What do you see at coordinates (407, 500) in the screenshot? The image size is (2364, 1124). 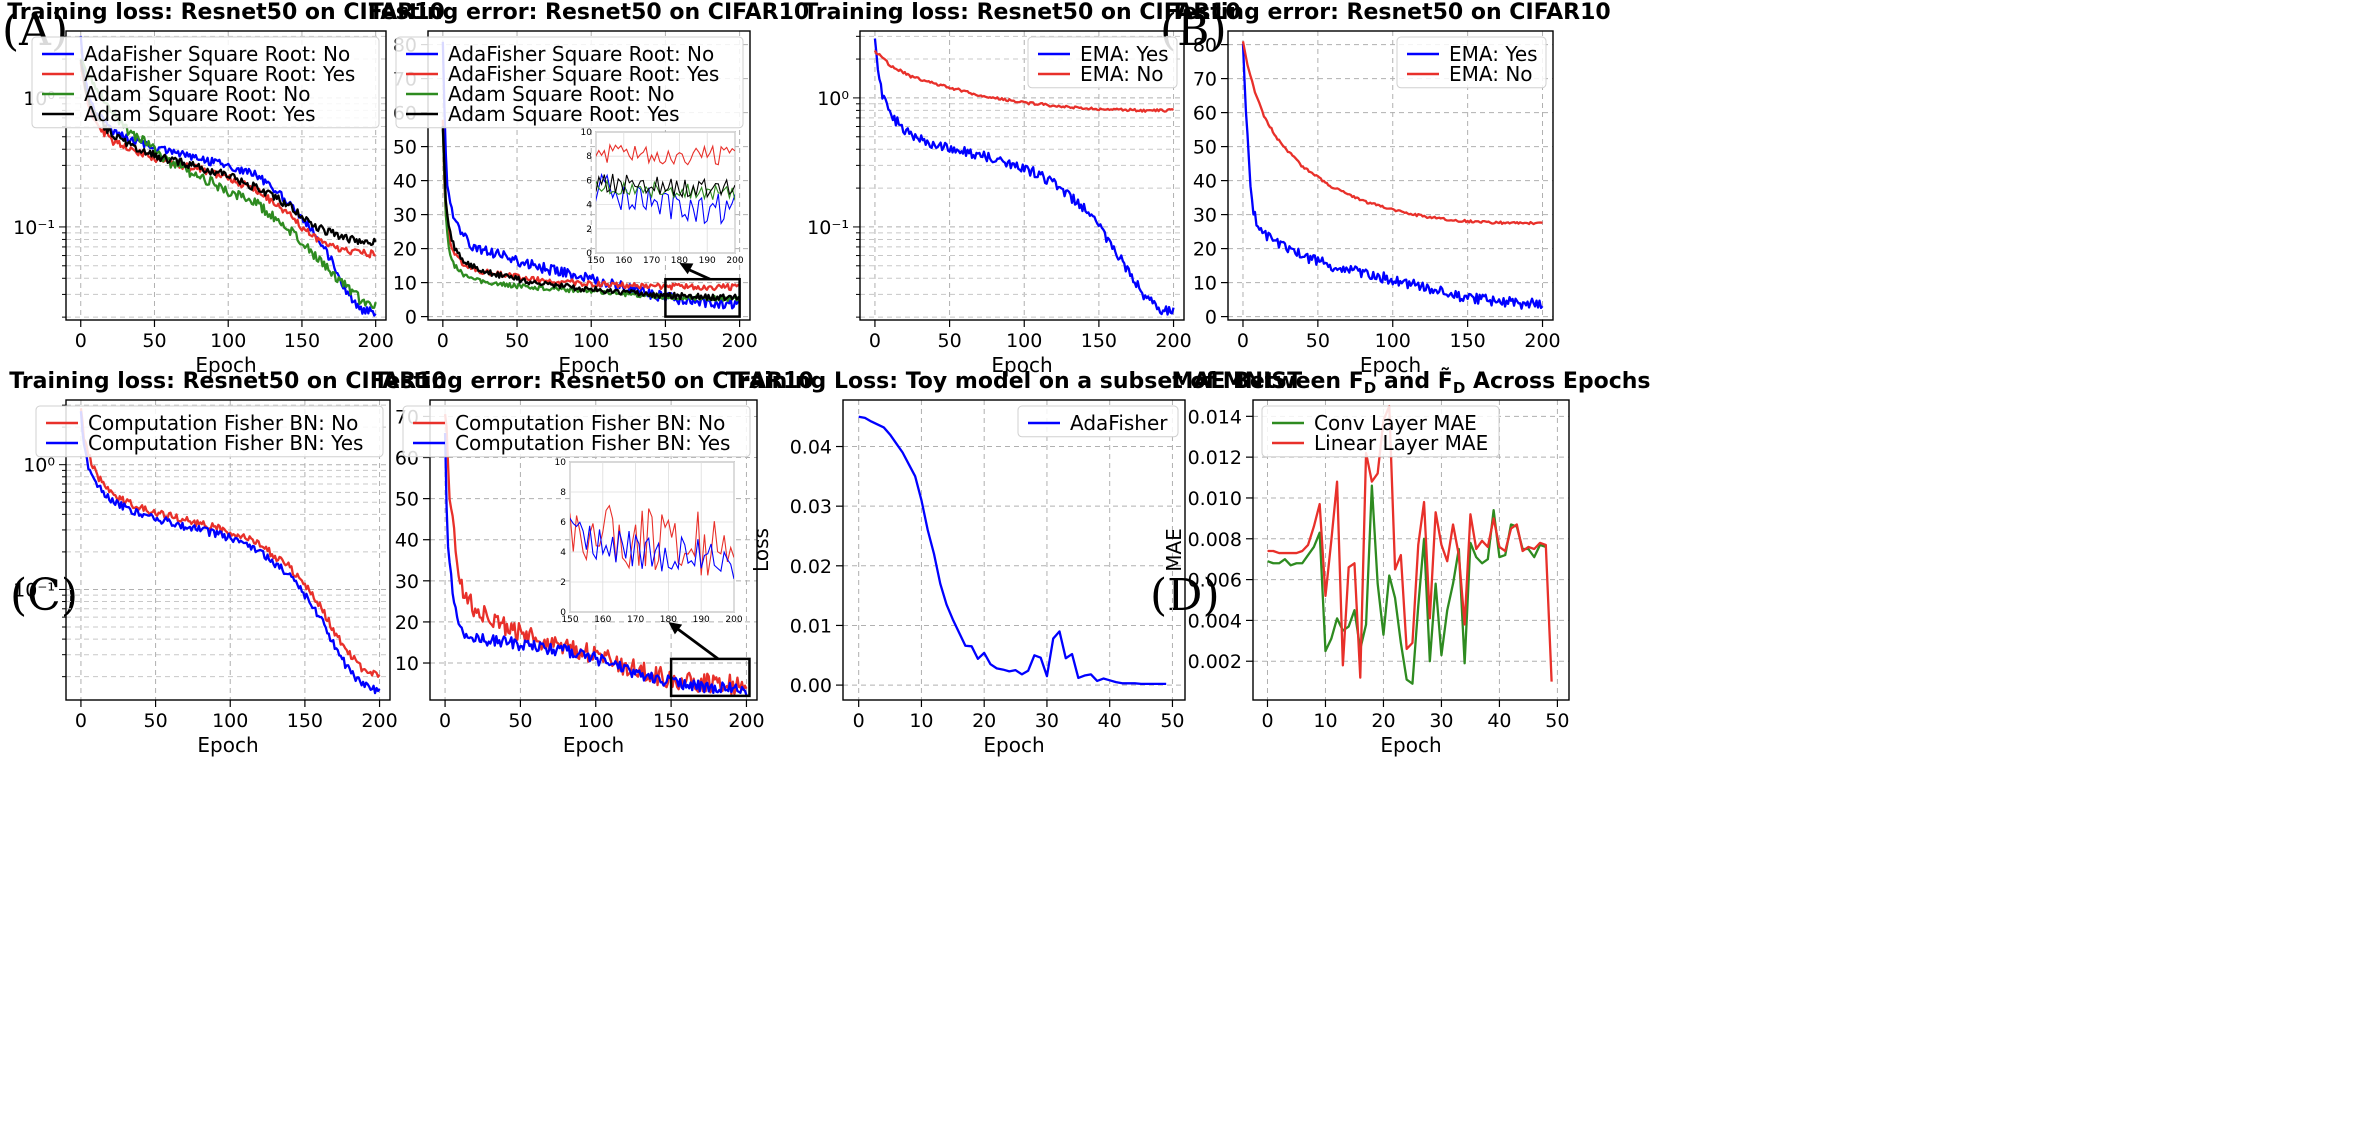 I see `y-tick-label: 50` at bounding box center [407, 500].